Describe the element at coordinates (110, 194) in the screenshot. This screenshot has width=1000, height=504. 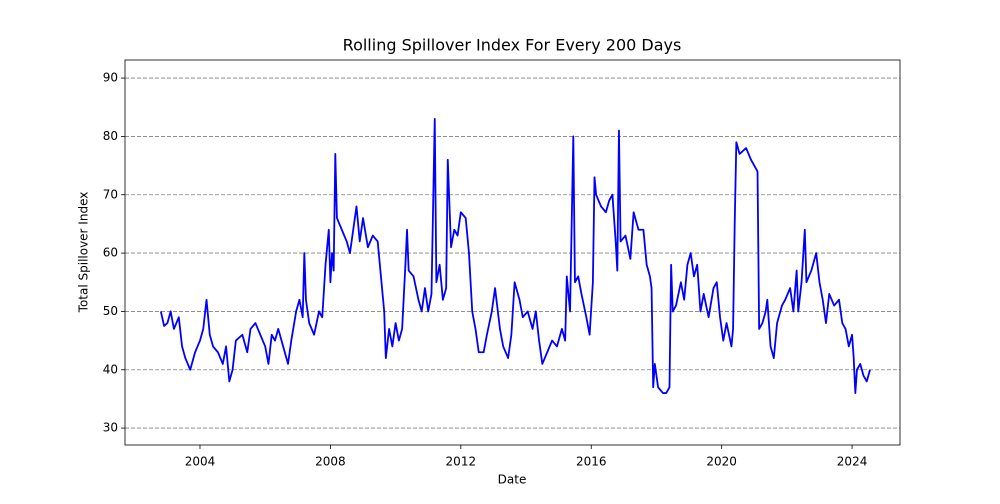
I see `y-tick-label: 70` at that location.